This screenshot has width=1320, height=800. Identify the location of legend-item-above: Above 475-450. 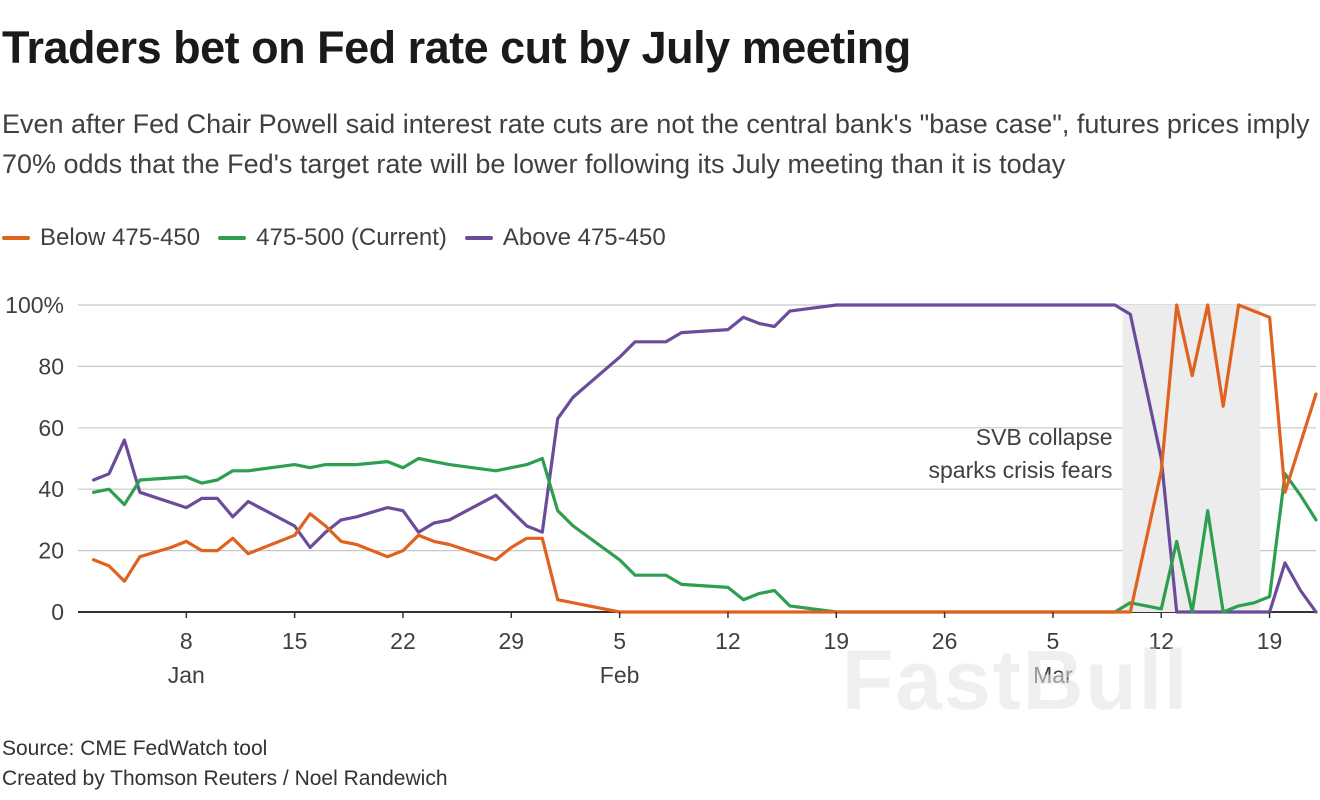
(565, 238).